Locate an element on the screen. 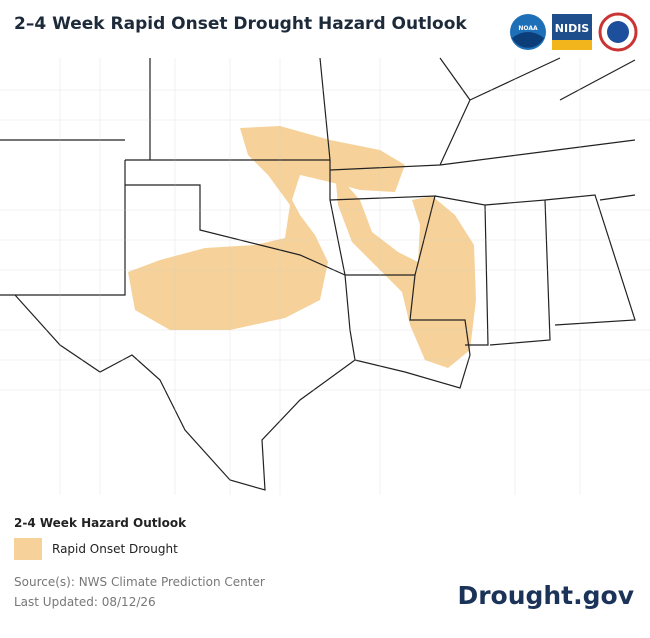 This screenshot has height=638, width=650. legend-title: 2-4 Week Hazard Outlook is located at coordinates (100, 523).